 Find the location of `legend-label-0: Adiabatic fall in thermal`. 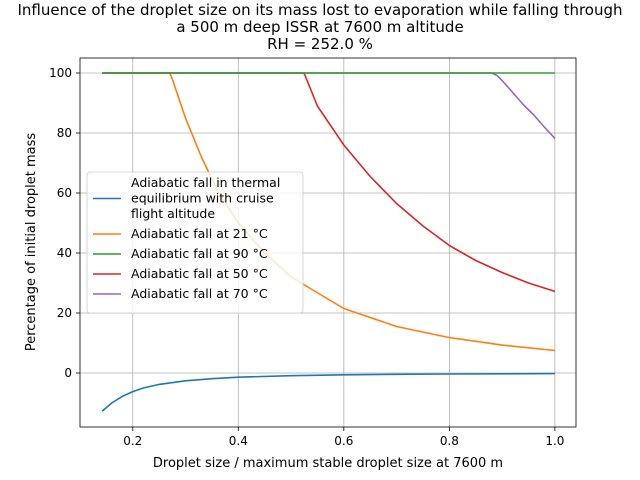

legend-label-0: Adiabatic fall in thermal is located at coordinates (205, 182).